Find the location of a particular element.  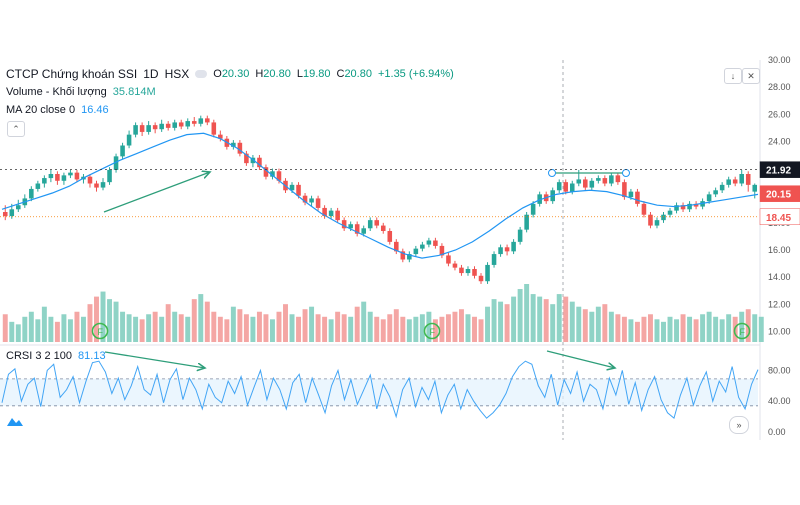

badge-bg is located at coordinates (779, 216).